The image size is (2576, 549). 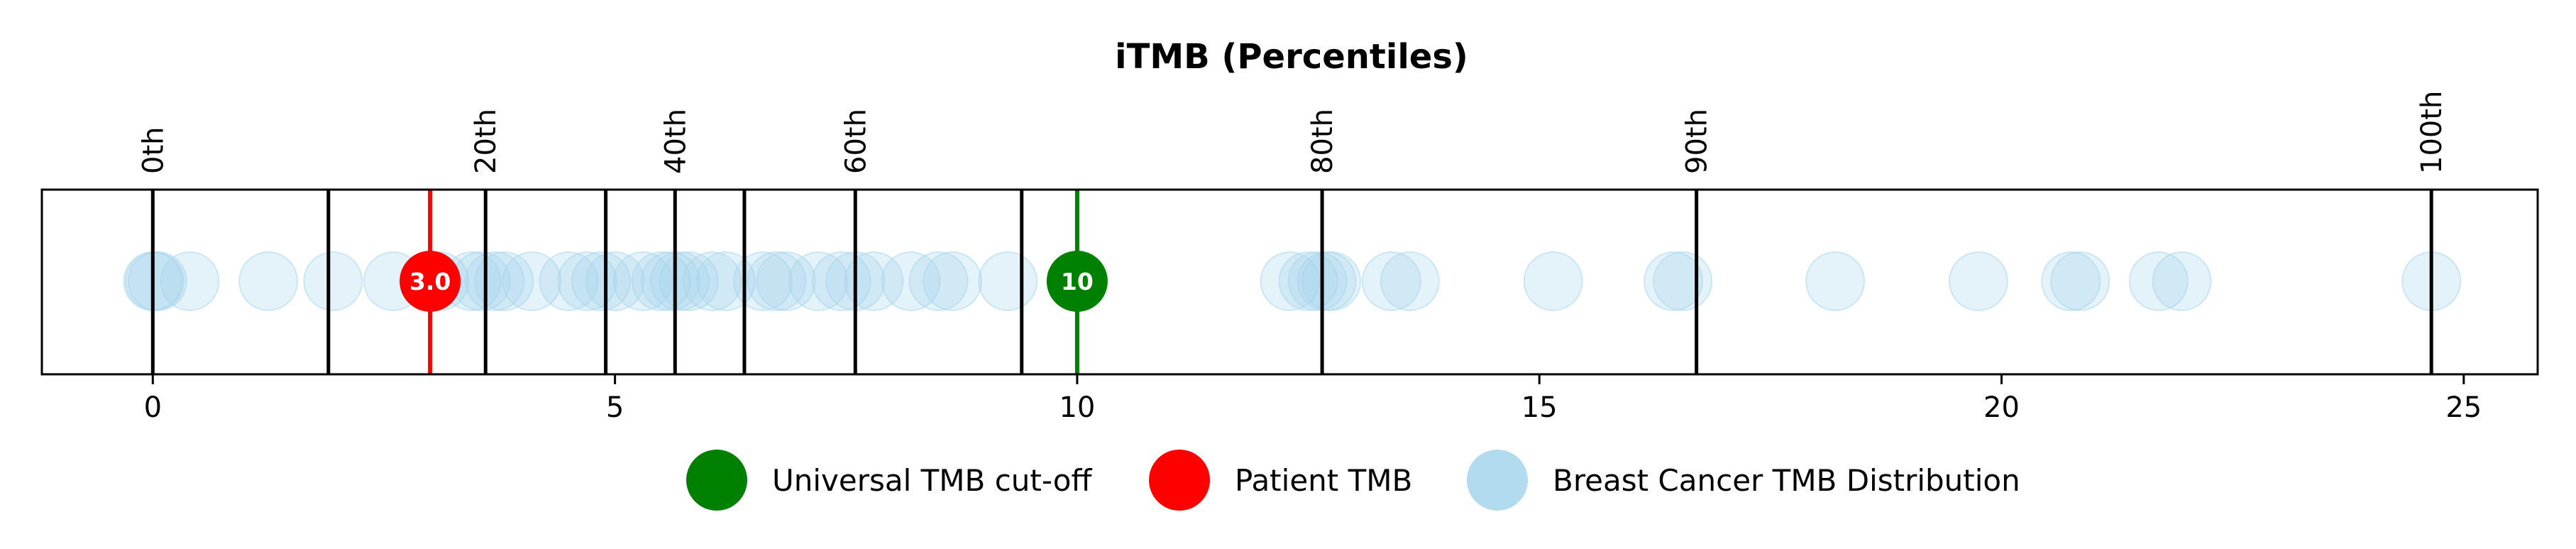 What do you see at coordinates (675, 141) in the screenshot?
I see `percentile-label: 40th` at bounding box center [675, 141].